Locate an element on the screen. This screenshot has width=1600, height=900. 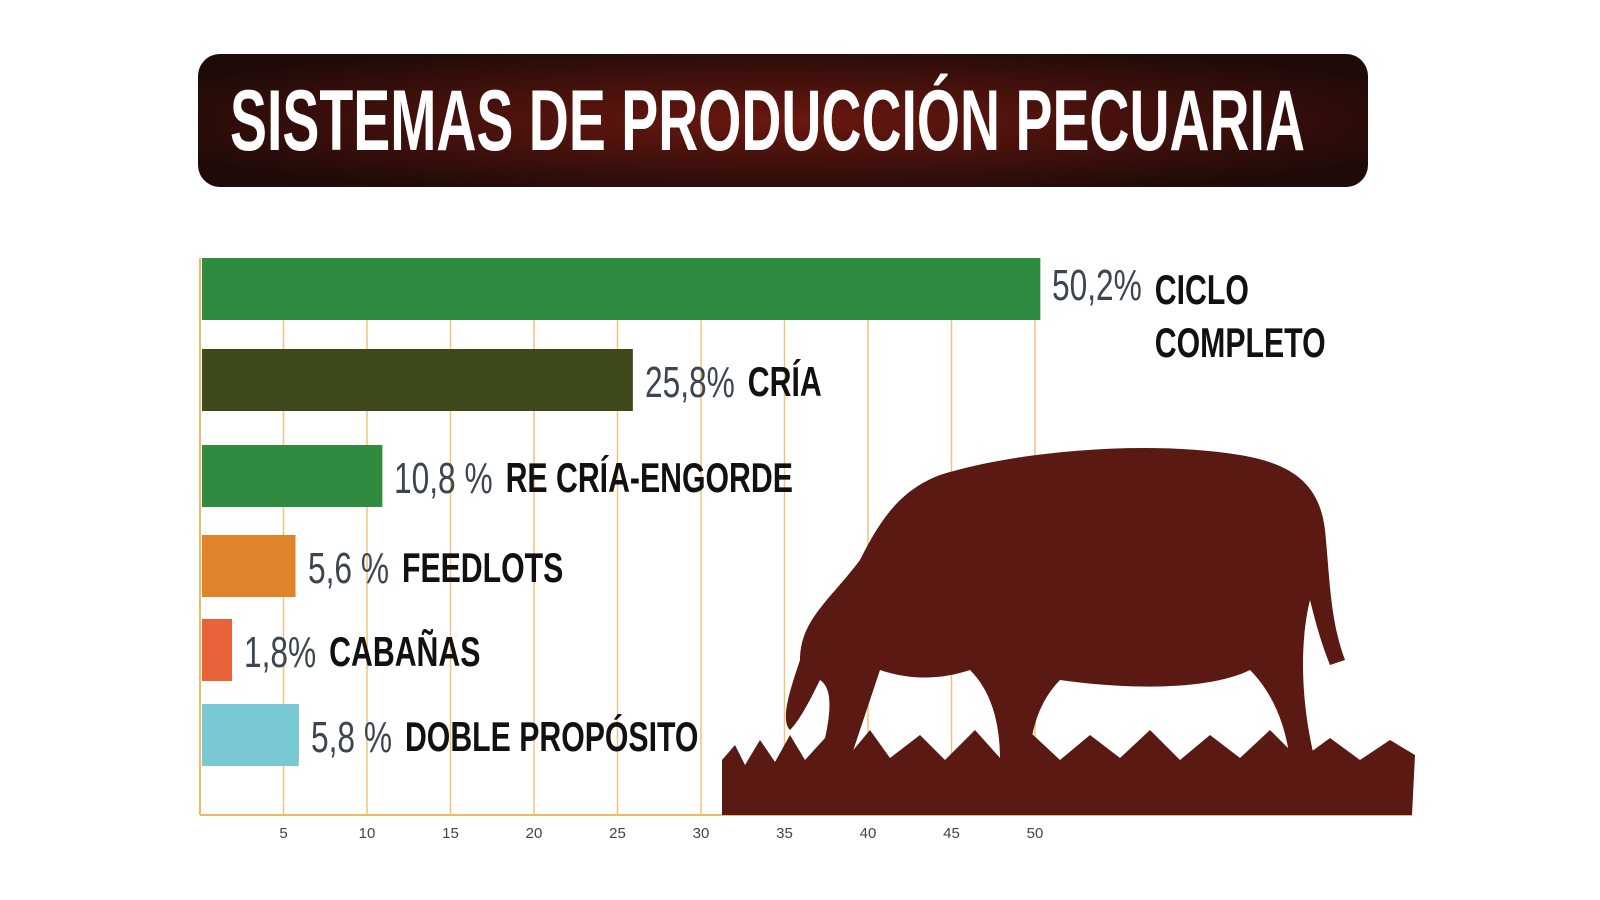
bar-label: 5,8 % DOBLE PROPÓSITO is located at coordinates (504, 738).